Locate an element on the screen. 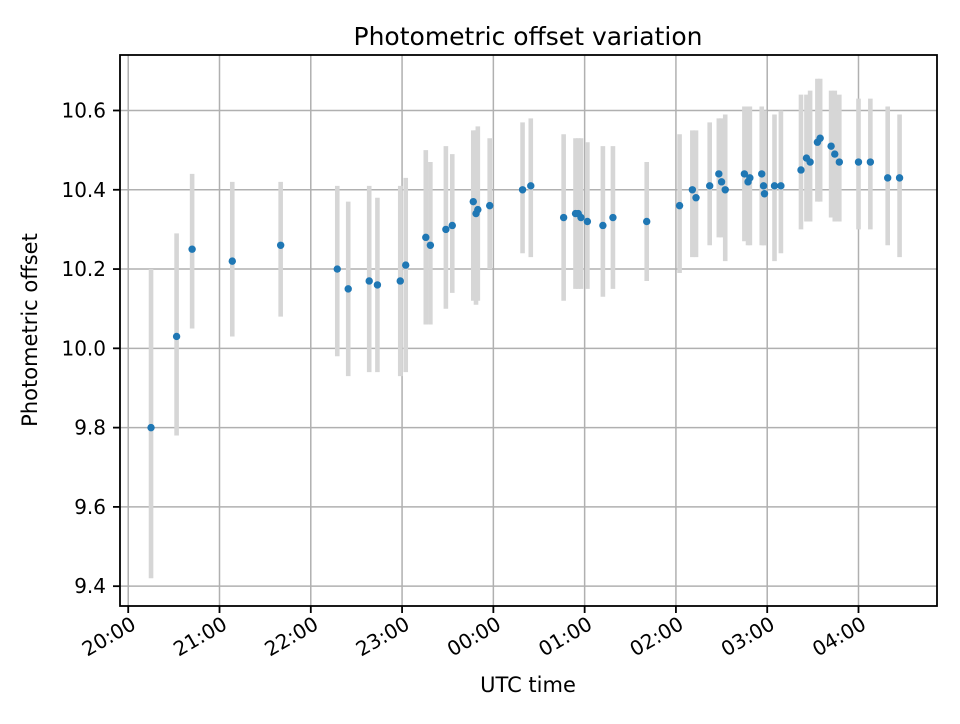 The width and height of the screenshot is (960, 724). y-axis-label: Photometric offset is located at coordinates (30, 330).